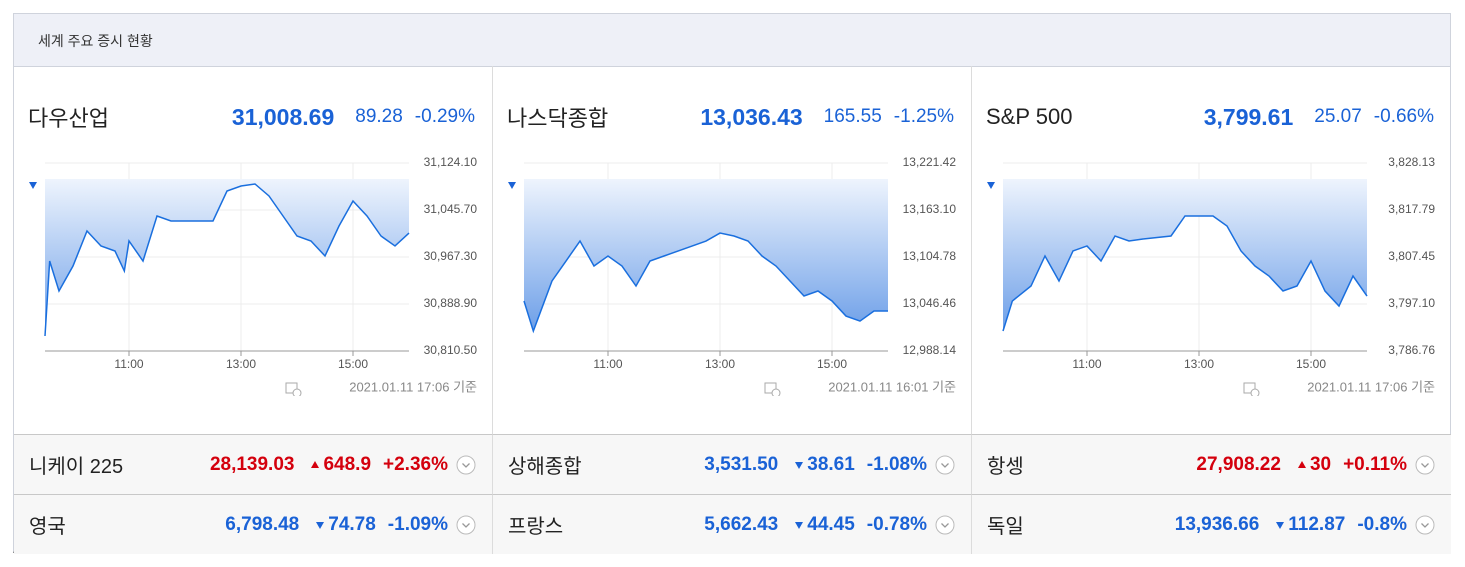  What do you see at coordinates (352, 524) in the screenshot?
I see `market-change: 74.78` at bounding box center [352, 524].